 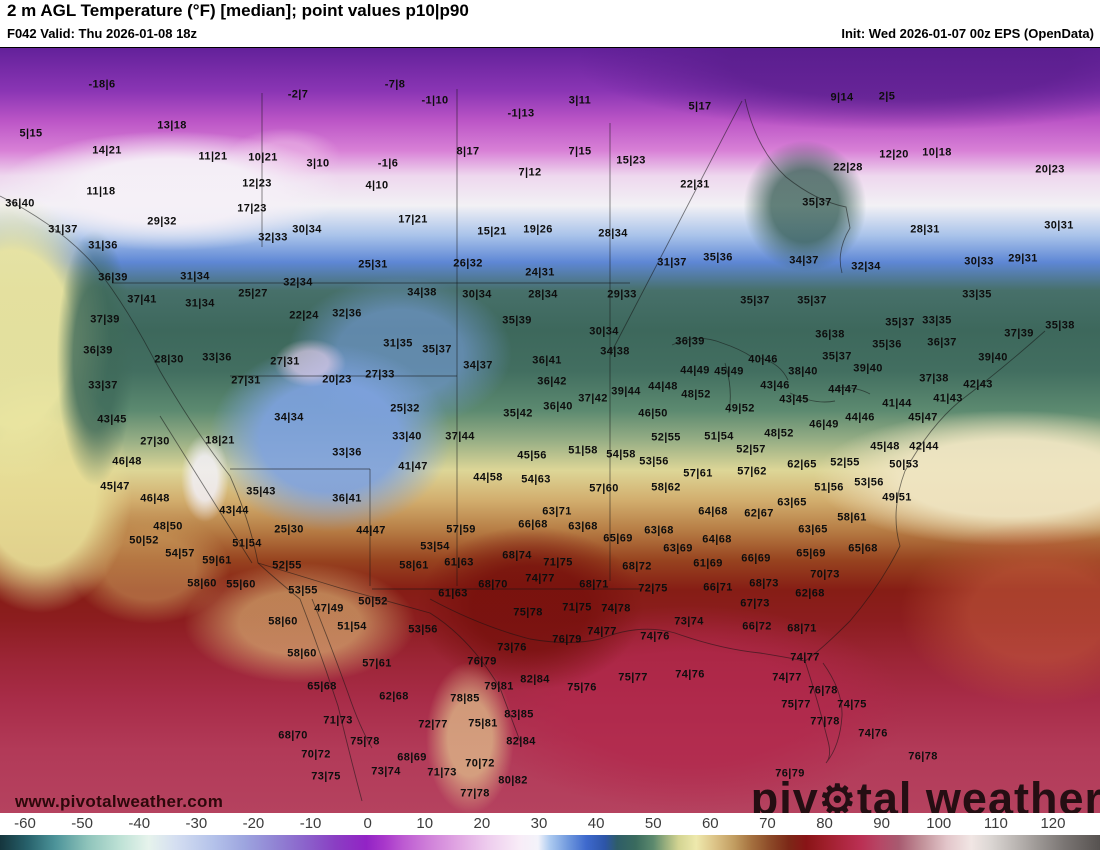 What do you see at coordinates (453, 593) in the screenshot?
I see `point-value: 61|63` at bounding box center [453, 593].